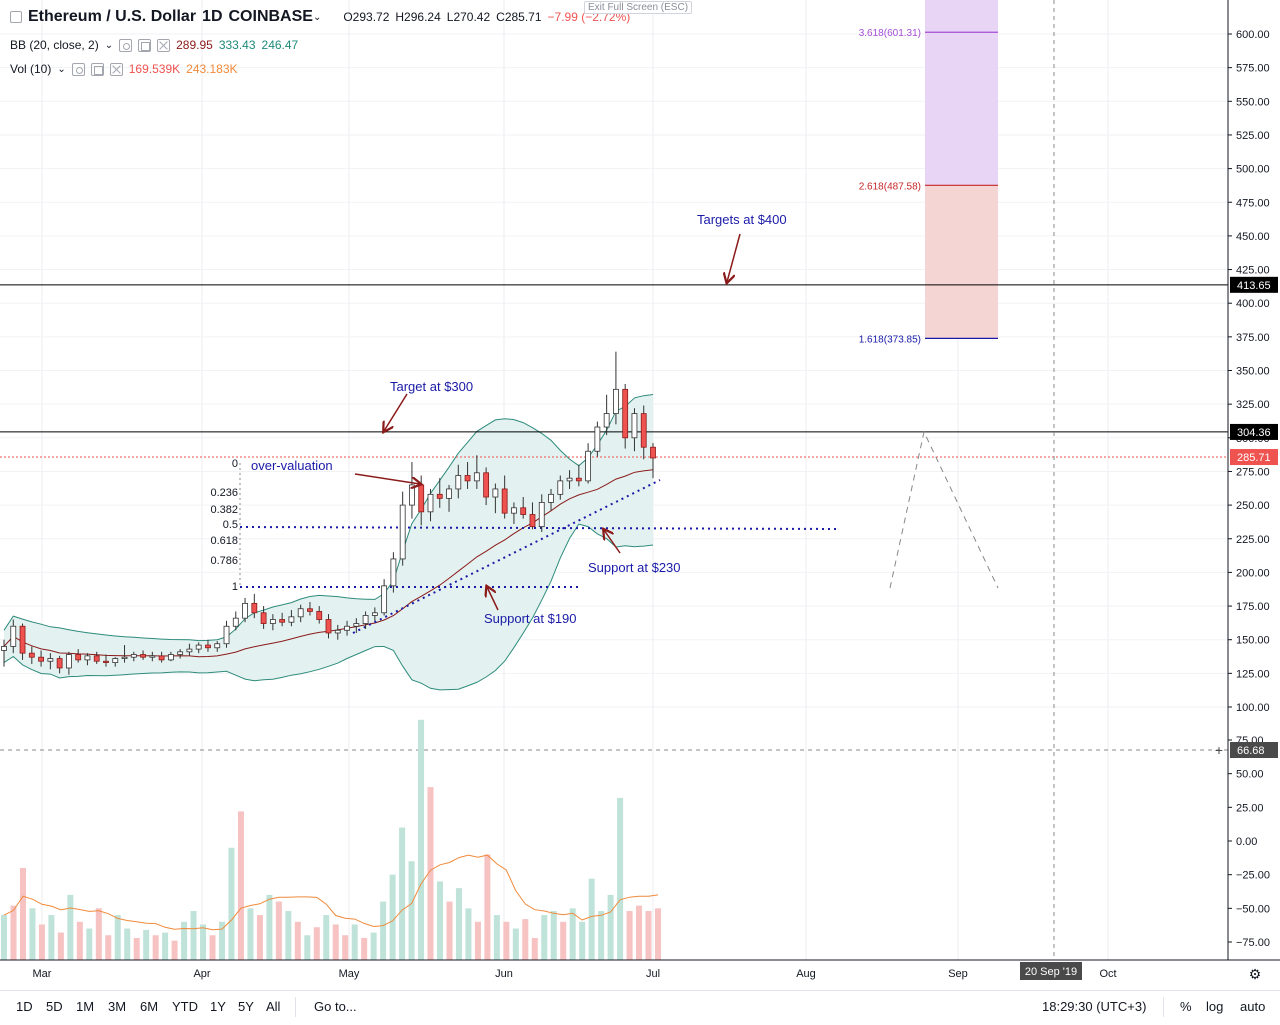 This screenshot has width=1280, height=1025. I want to click on exchange-label: COINBASE, so click(270, 16).